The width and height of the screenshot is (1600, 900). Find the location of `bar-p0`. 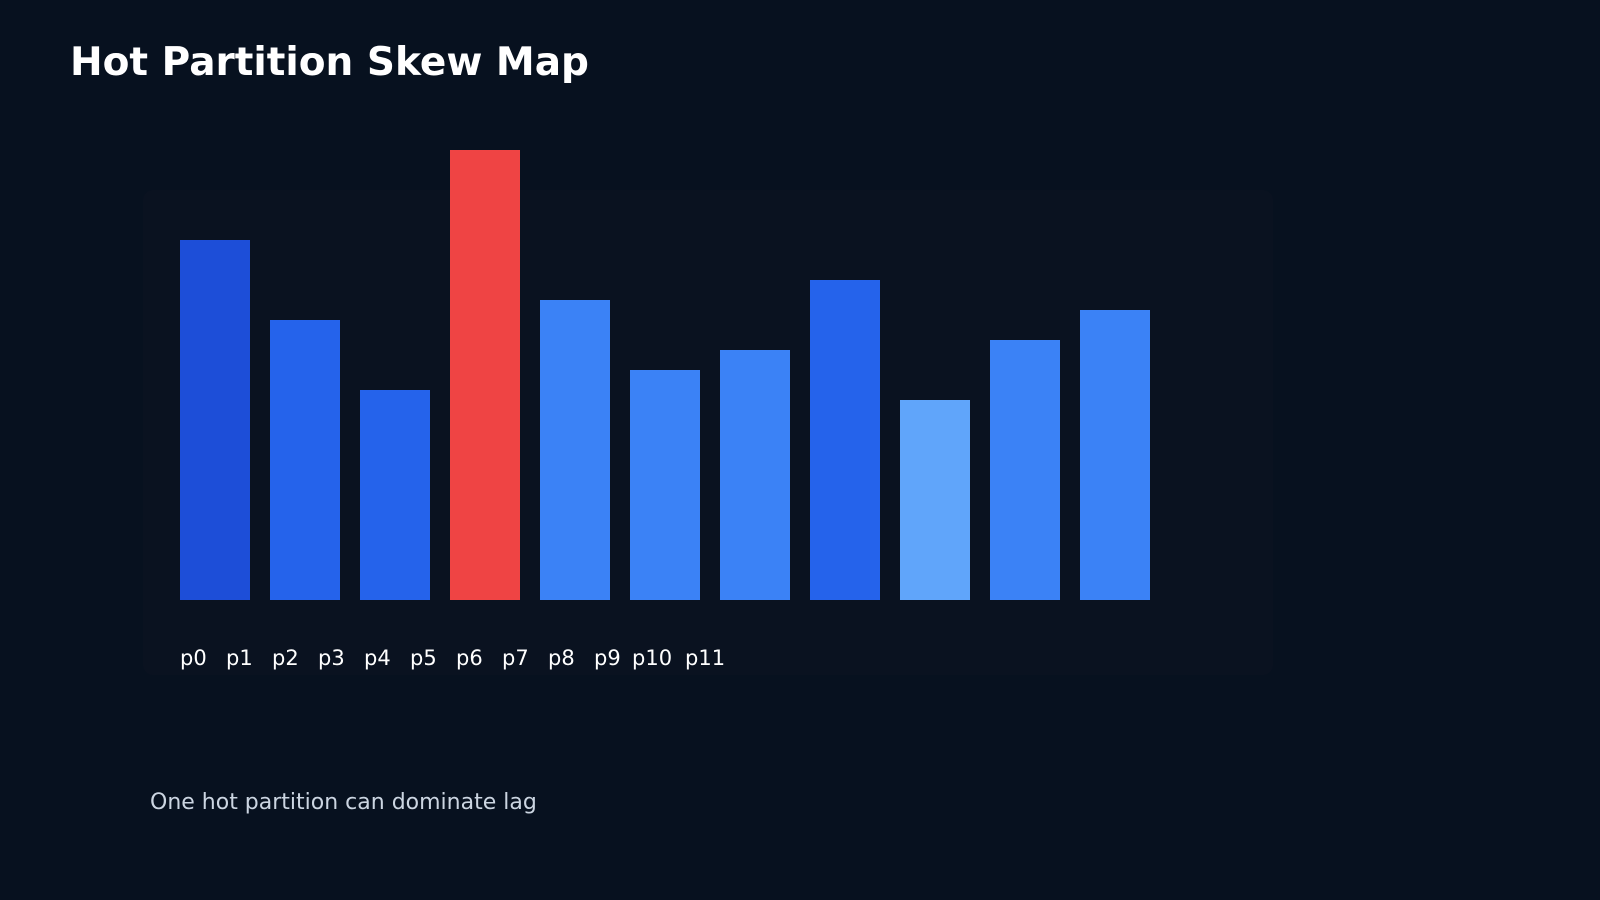

bar-p0 is located at coordinates (215, 420).